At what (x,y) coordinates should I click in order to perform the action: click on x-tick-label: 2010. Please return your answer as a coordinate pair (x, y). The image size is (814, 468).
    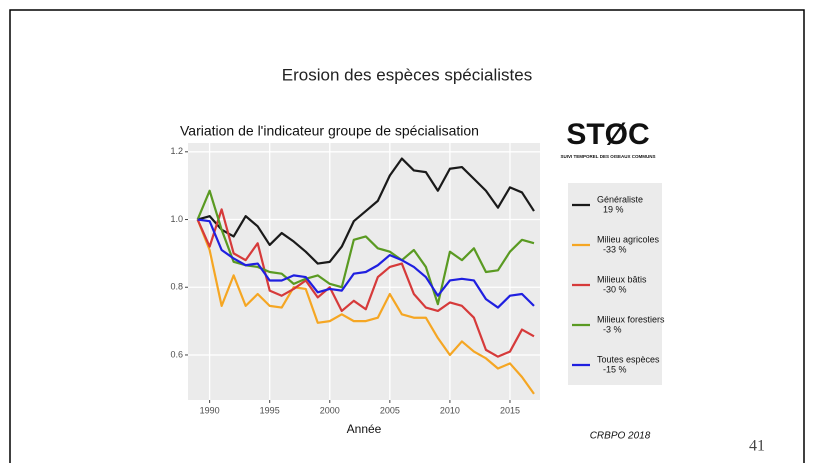
    Looking at the image, I should click on (450, 410).